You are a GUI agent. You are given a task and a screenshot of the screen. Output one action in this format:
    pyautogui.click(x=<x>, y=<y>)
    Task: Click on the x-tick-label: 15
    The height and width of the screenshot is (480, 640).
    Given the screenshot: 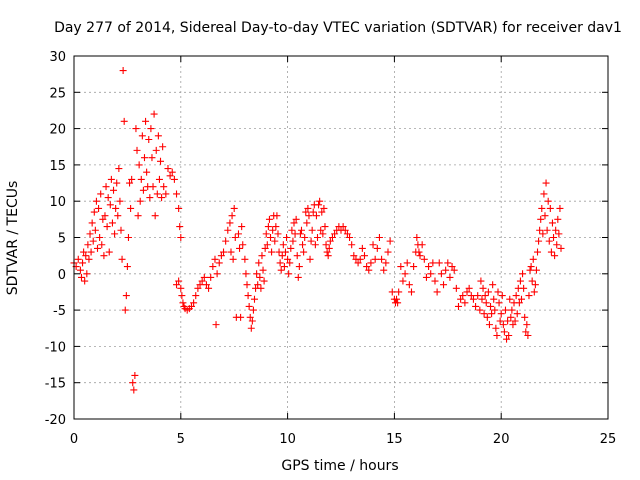 What is the action you would take?
    pyautogui.click(x=394, y=439)
    